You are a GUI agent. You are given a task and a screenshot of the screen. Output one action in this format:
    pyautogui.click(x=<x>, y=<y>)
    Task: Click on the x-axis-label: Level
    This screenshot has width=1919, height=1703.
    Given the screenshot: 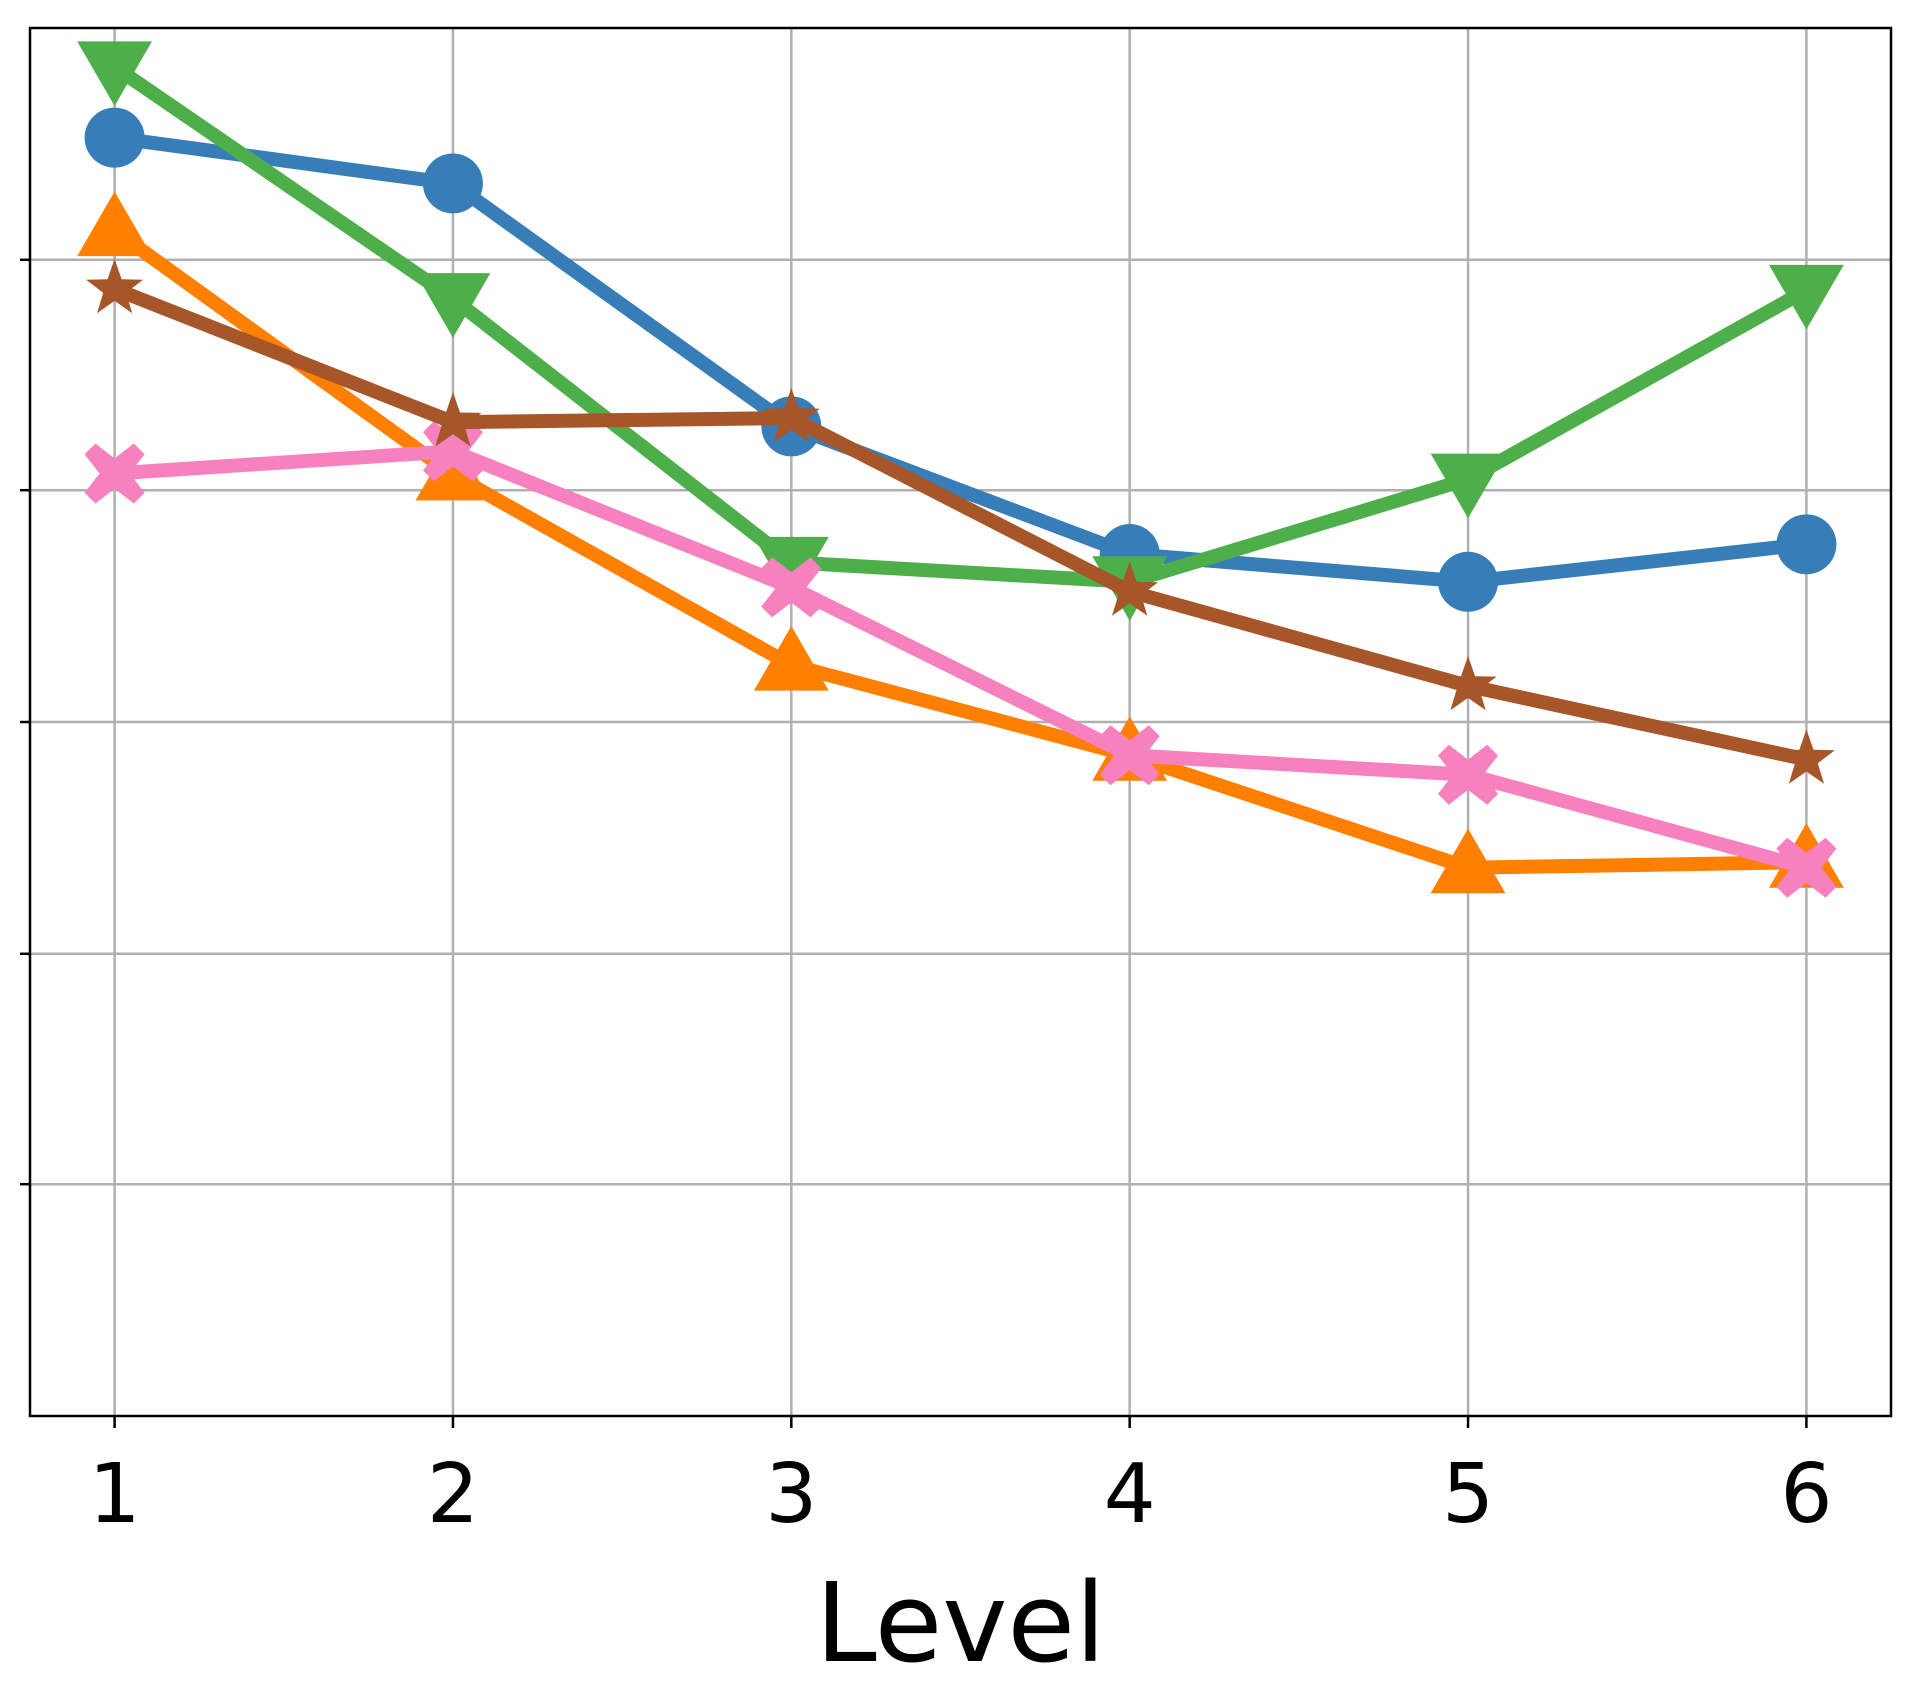 What is the action you would take?
    pyautogui.click(x=960, y=1623)
    